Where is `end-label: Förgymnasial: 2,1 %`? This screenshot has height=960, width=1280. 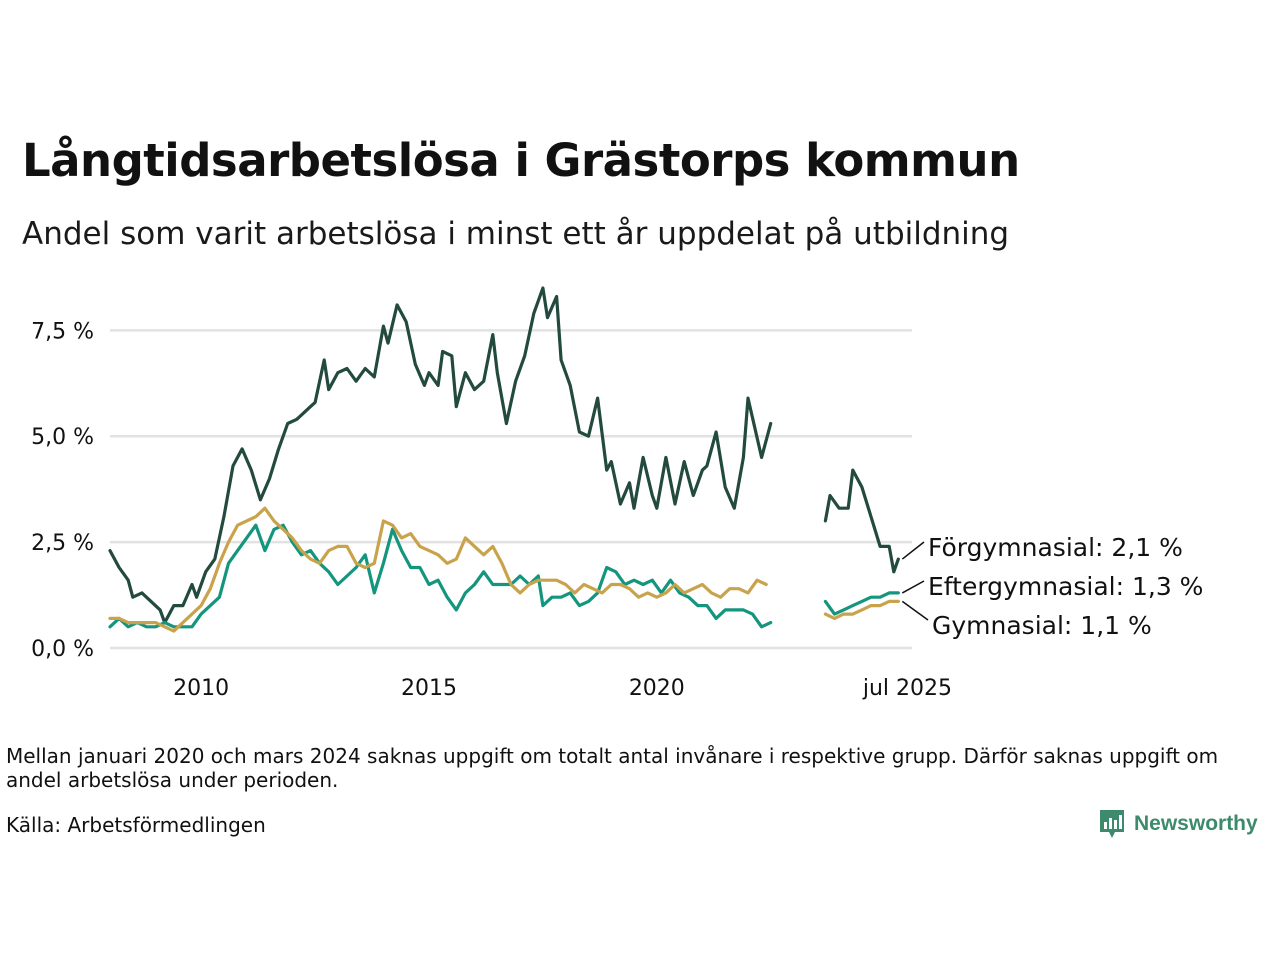
end-label: Förgymnasial: 2,1 % is located at coordinates (1055, 547).